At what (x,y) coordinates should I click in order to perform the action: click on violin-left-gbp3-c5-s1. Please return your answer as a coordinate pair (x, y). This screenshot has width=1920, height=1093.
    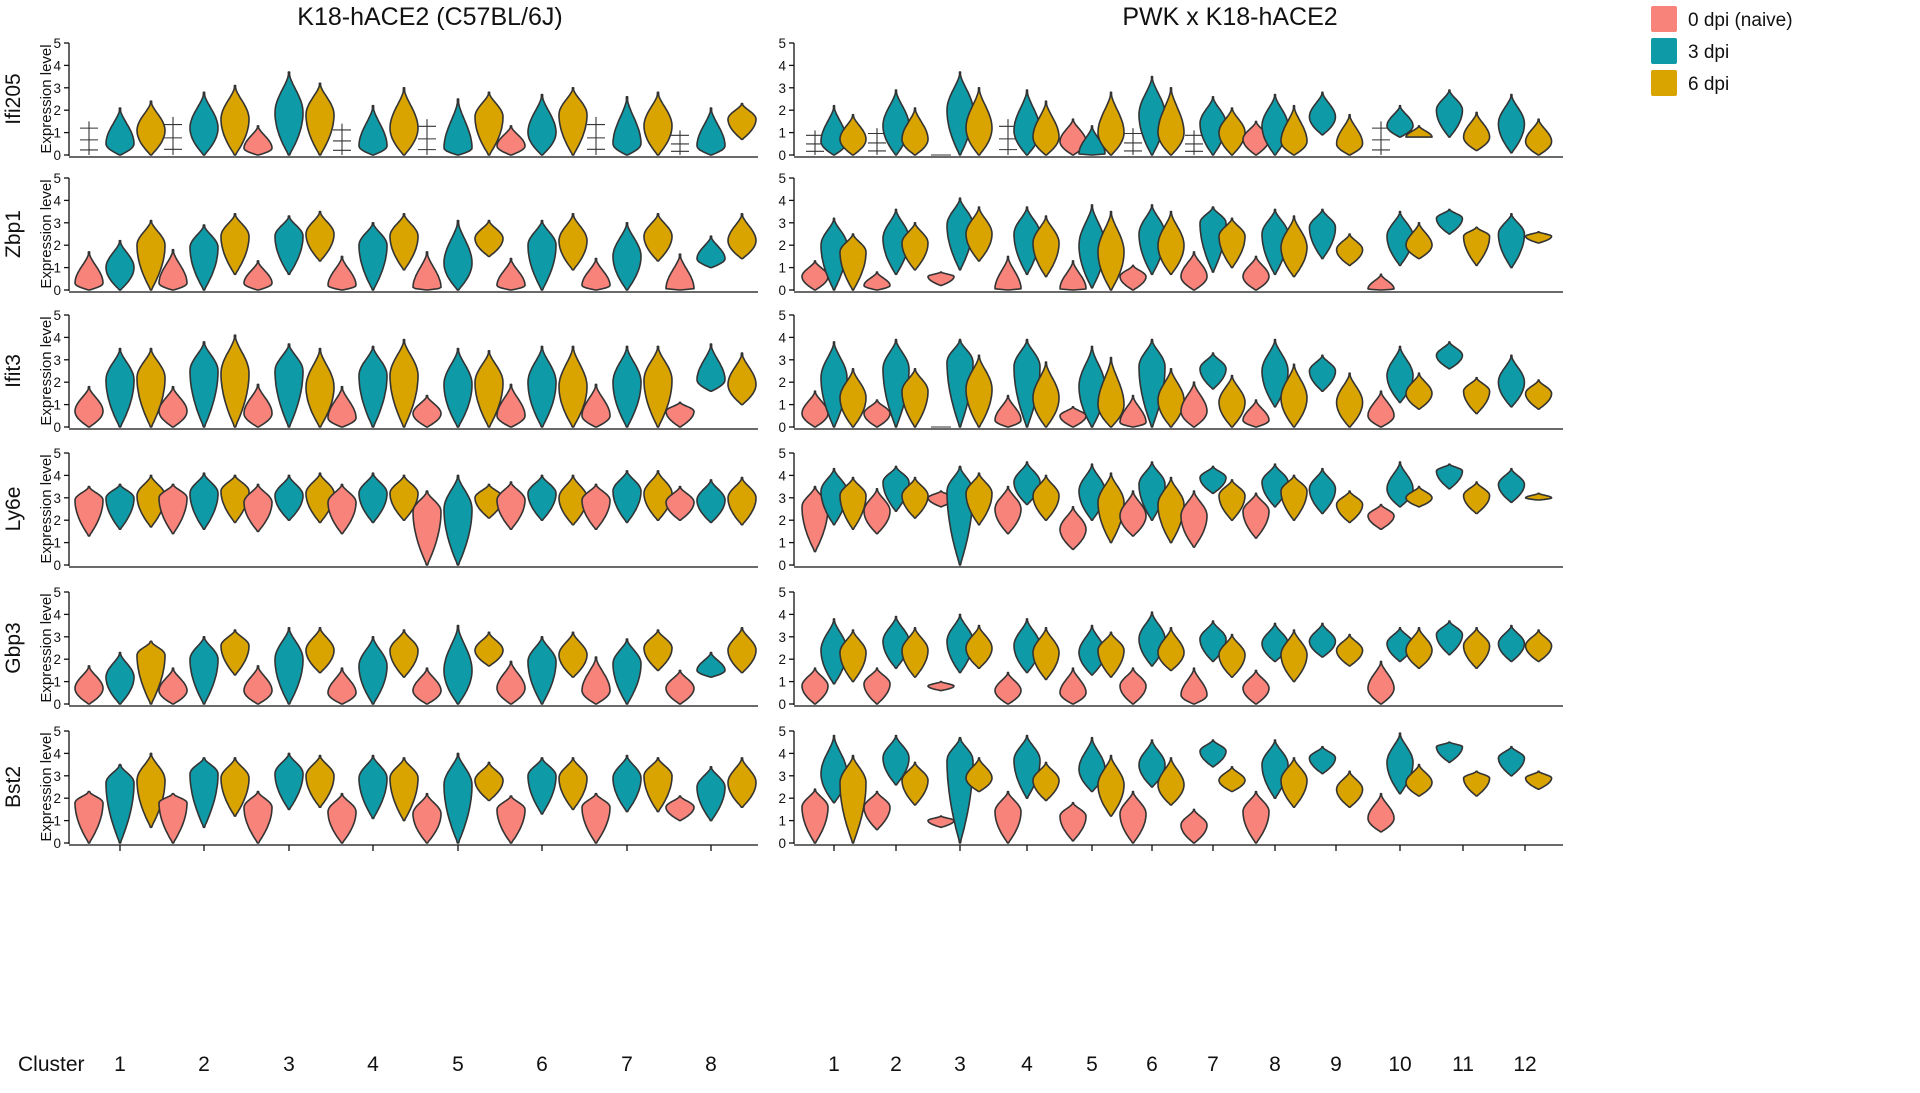
    Looking at the image, I should click on (458, 664).